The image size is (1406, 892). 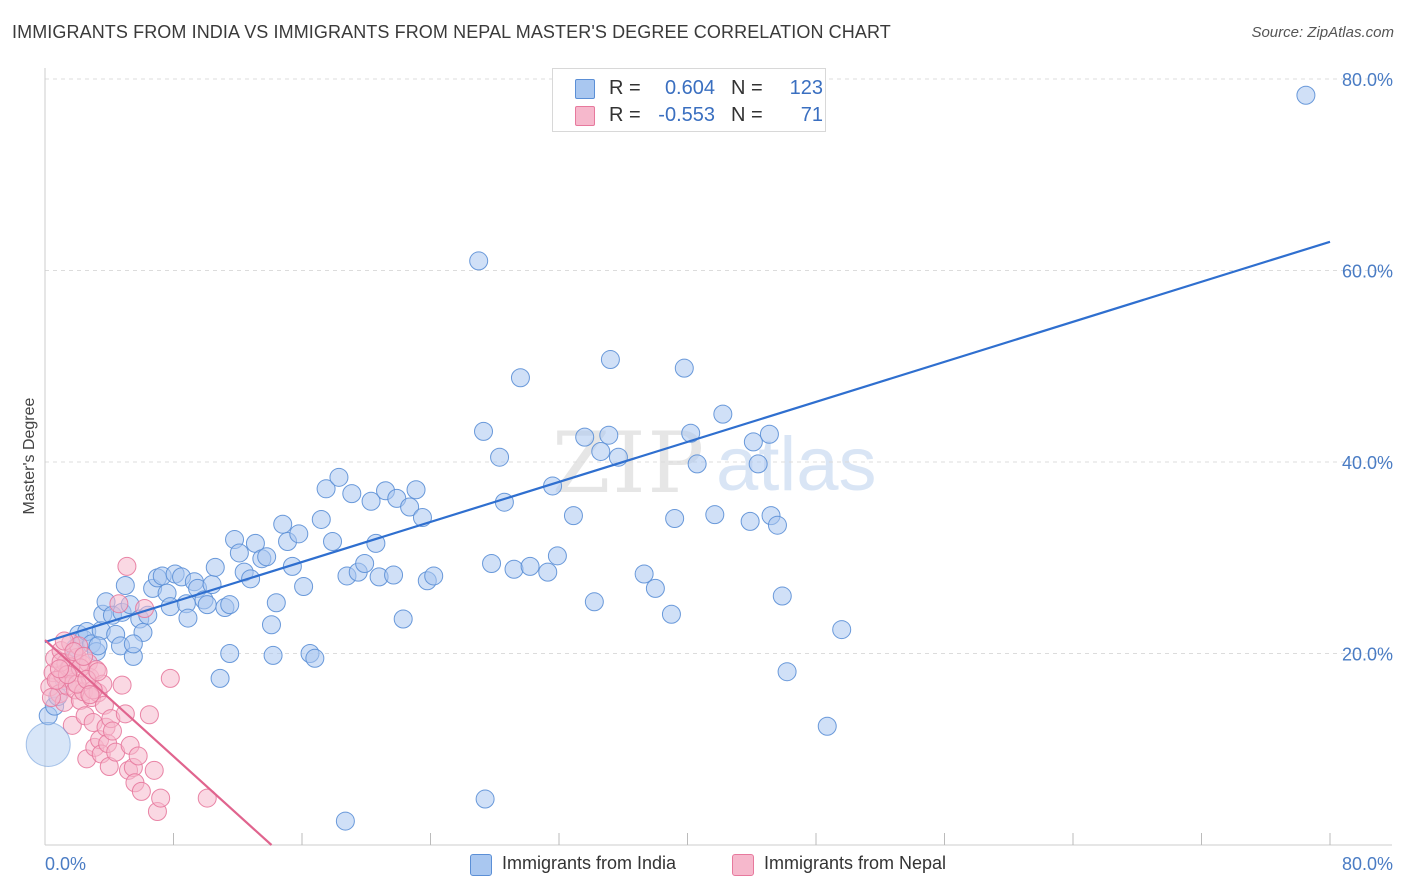 What do you see at coordinates (1367, 80) in the screenshot?
I see `y-tick-label-80: 80.0%` at bounding box center [1367, 80].